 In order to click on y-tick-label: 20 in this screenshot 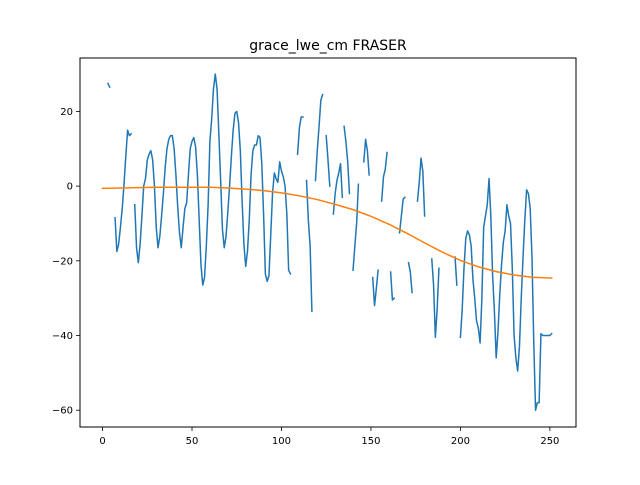, I will do `click(66, 112)`.